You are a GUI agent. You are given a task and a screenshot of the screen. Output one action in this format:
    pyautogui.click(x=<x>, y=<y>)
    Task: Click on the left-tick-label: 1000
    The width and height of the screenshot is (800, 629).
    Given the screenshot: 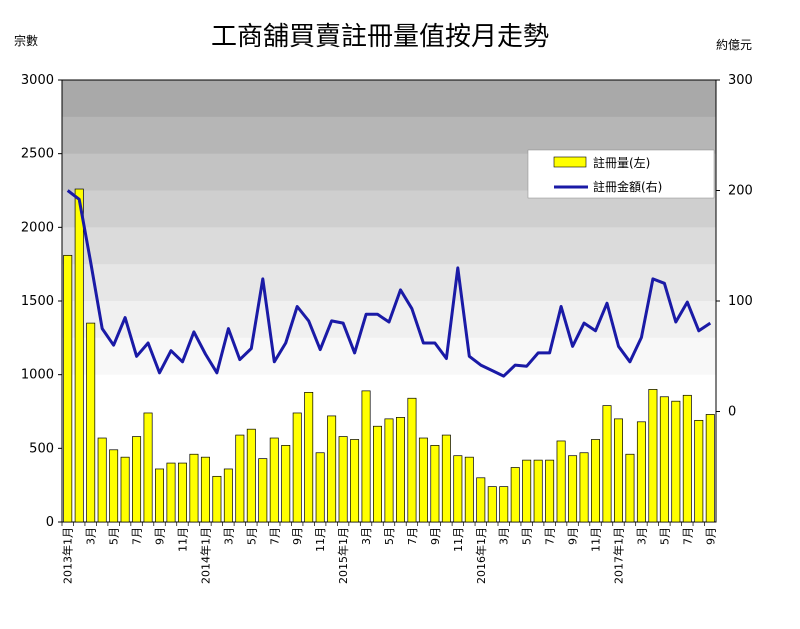 What is the action you would take?
    pyautogui.click(x=37, y=375)
    